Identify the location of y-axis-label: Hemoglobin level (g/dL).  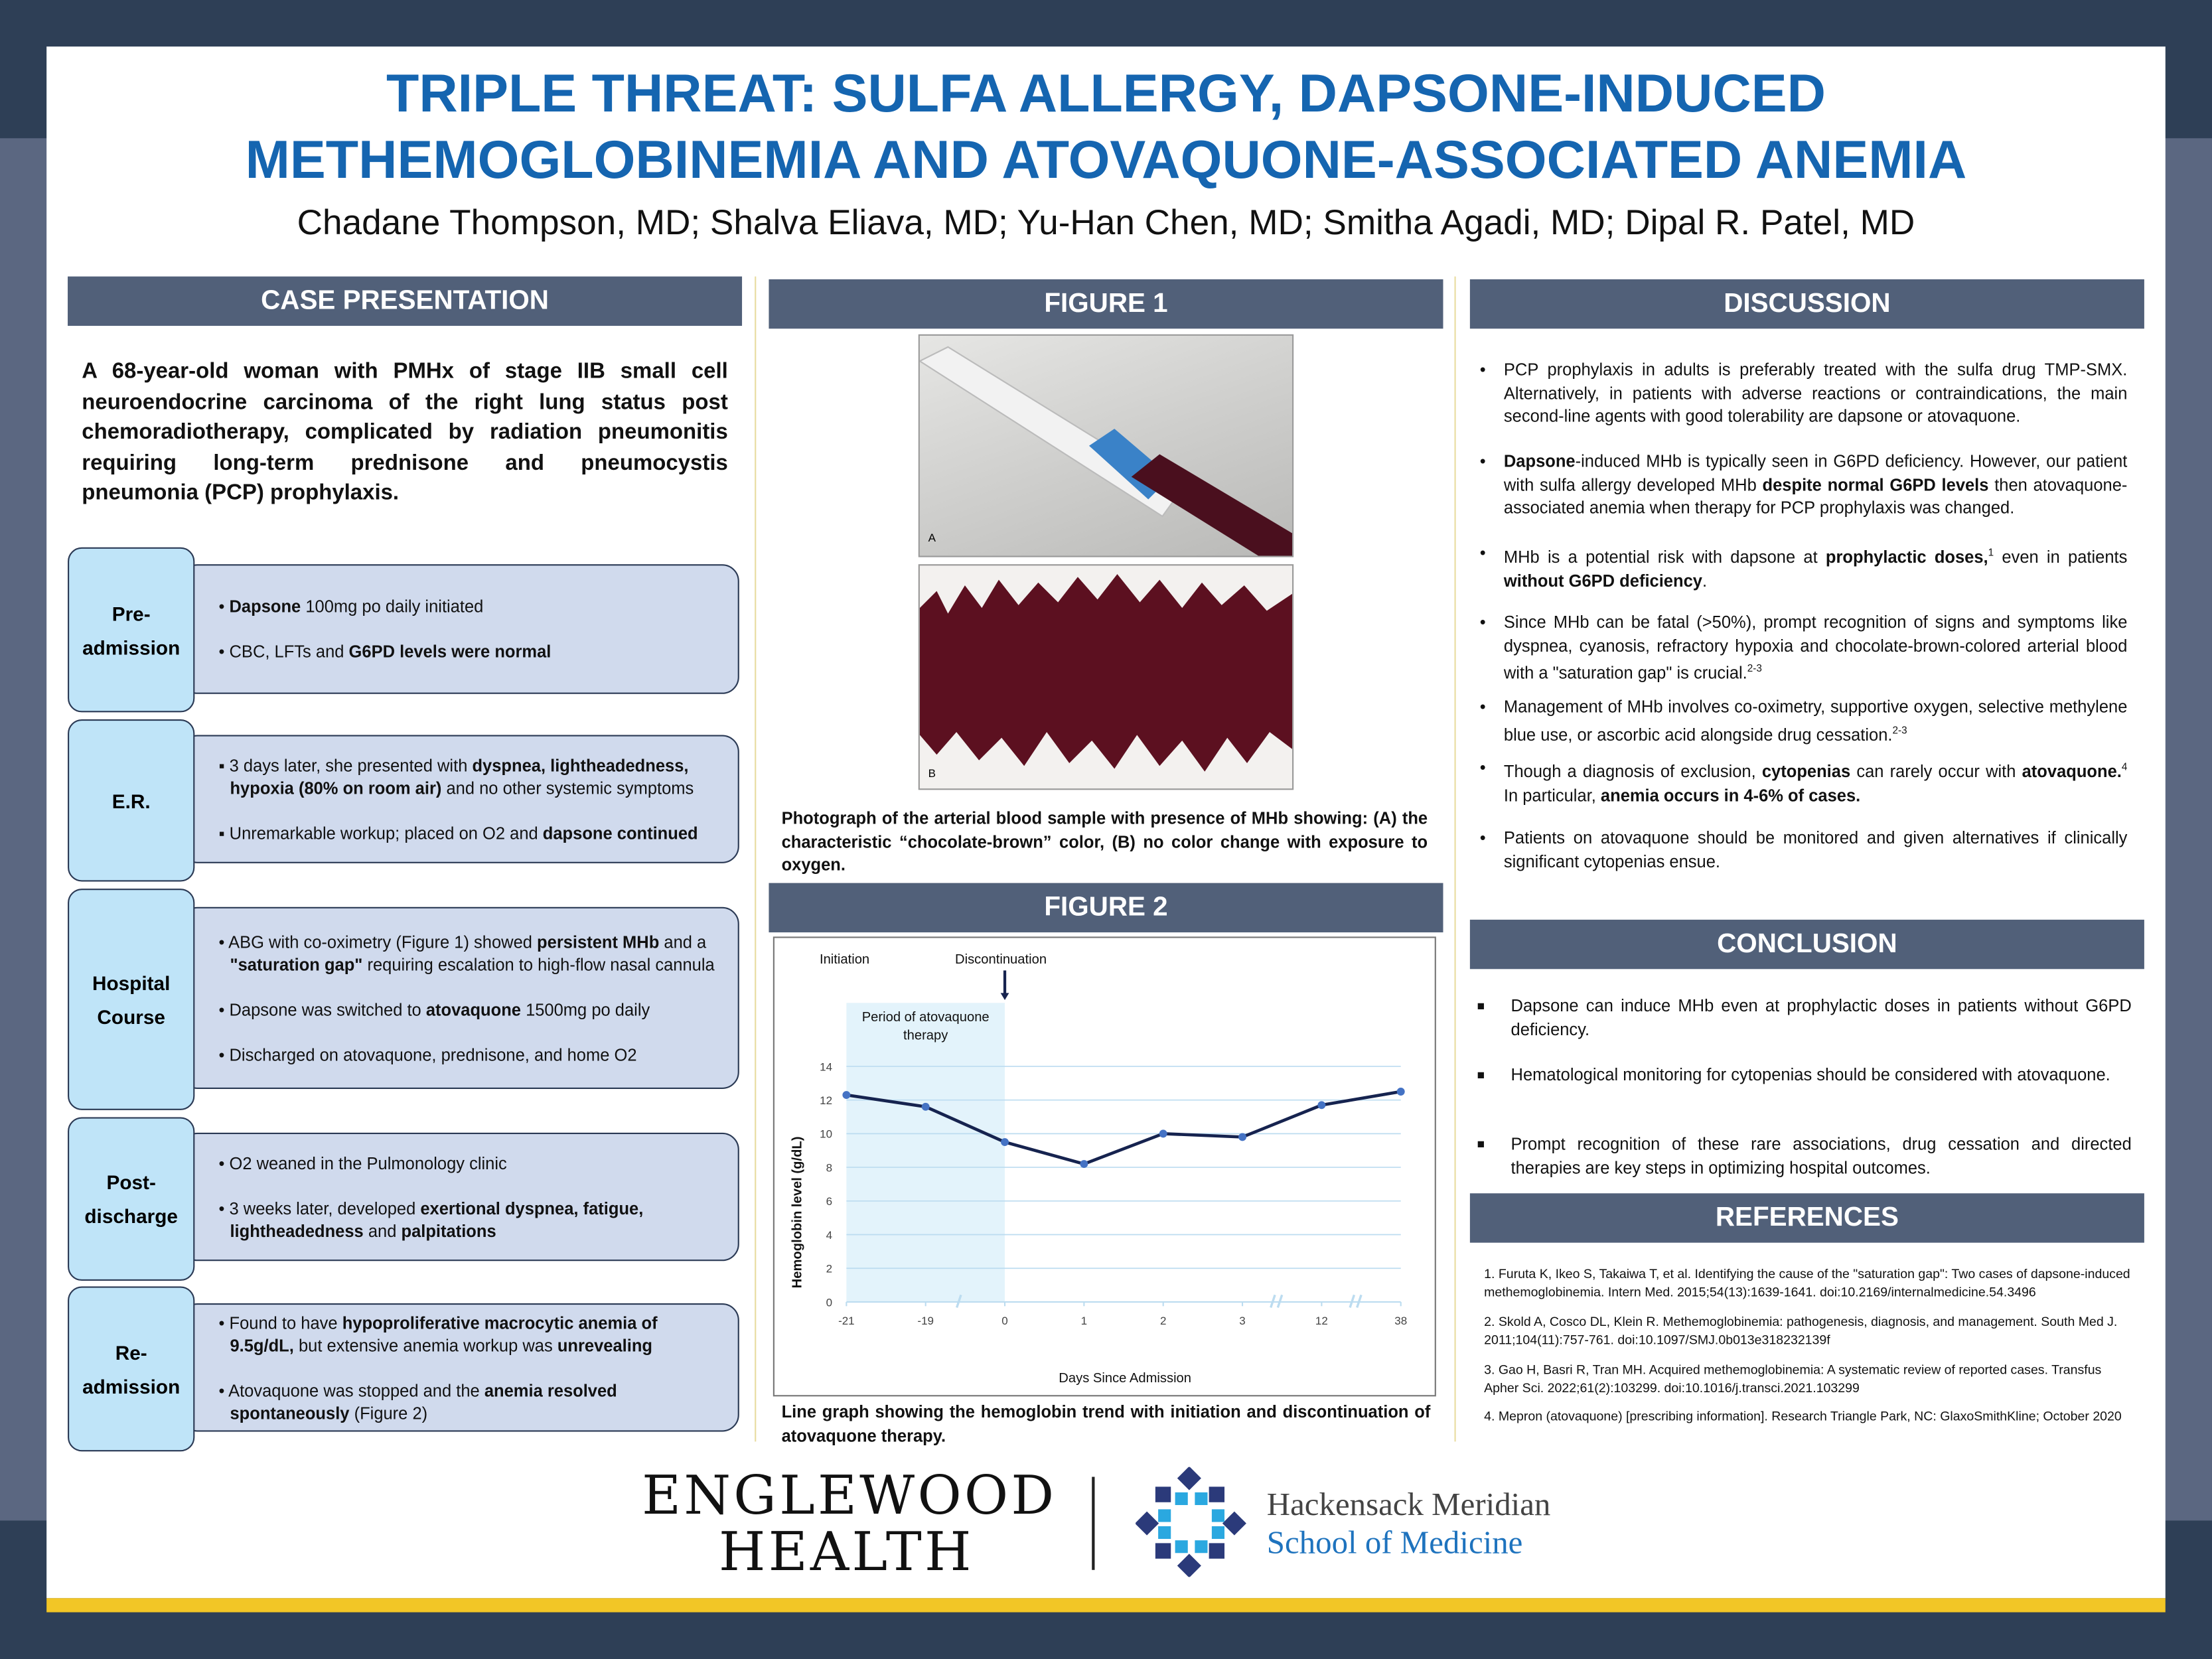
(797, 1213).